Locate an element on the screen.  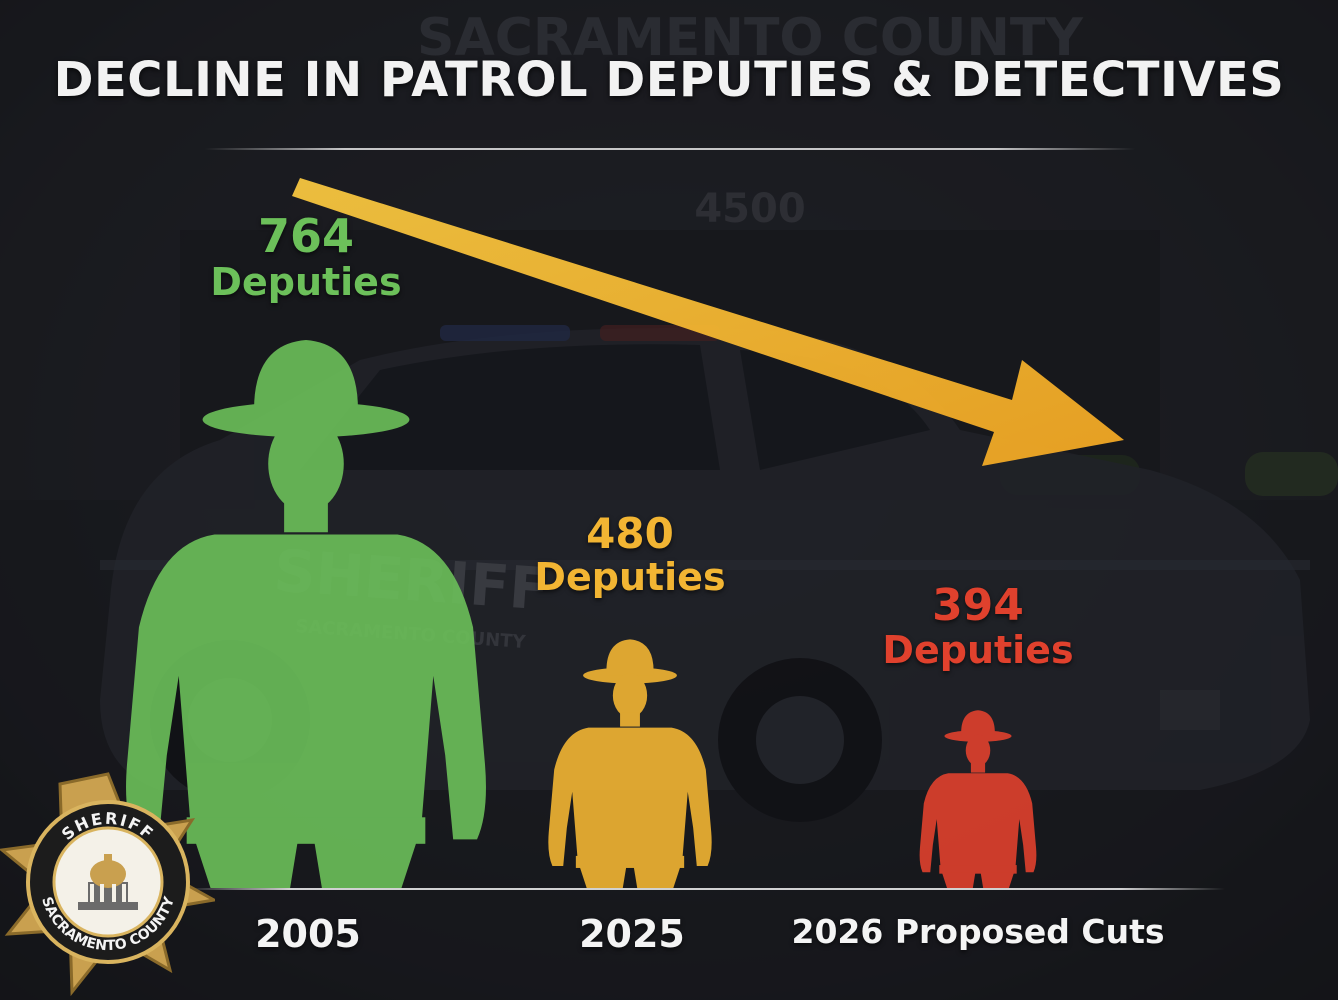
building-number: 4500 is located at coordinates (749, 209).